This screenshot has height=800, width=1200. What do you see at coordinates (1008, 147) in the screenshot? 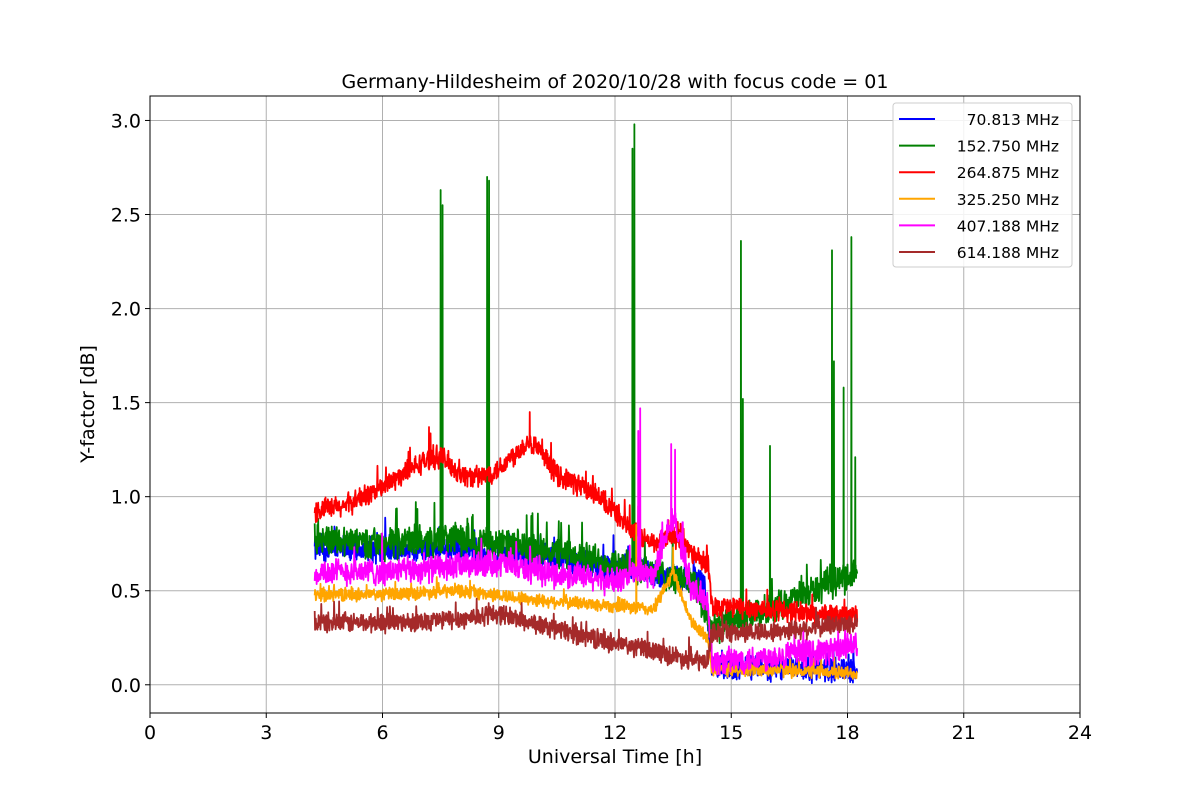
I see `legend-label: 152.750 MHz` at bounding box center [1008, 147].